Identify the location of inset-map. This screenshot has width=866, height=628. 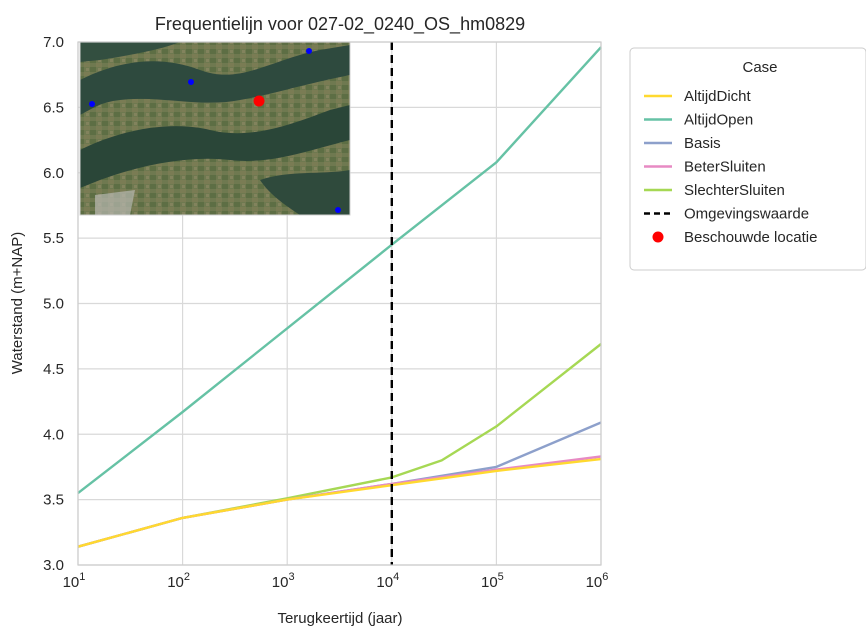
(215, 128).